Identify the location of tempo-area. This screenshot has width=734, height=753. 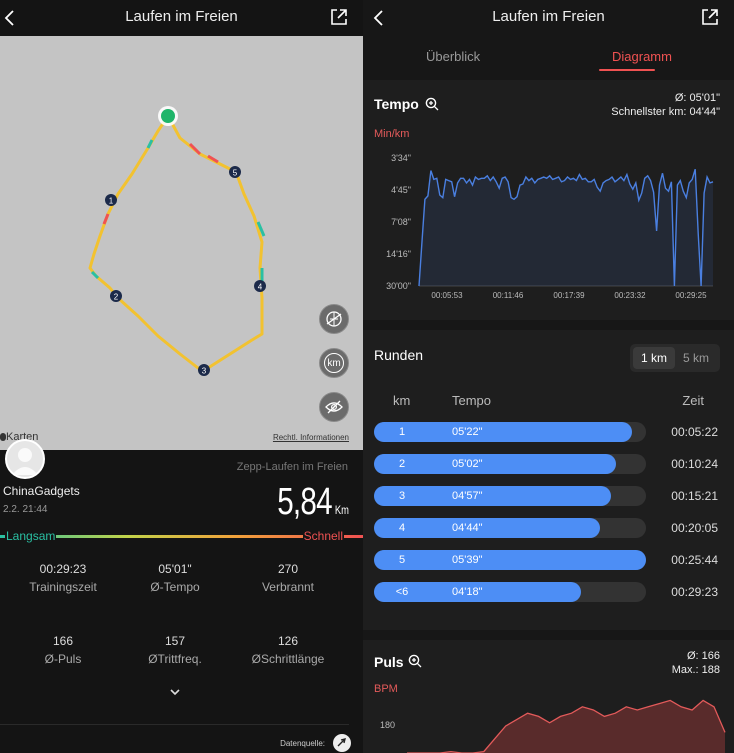
(566, 227).